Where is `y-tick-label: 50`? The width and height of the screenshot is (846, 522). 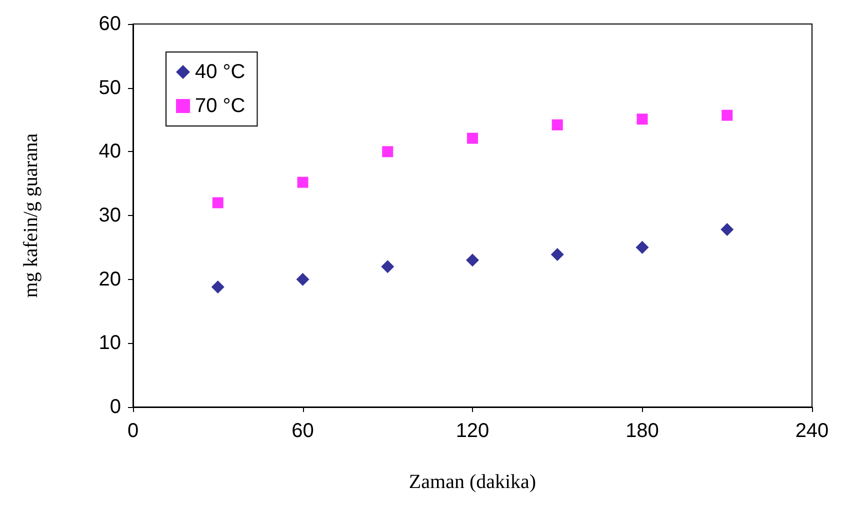 y-tick-label: 50 is located at coordinates (109, 87).